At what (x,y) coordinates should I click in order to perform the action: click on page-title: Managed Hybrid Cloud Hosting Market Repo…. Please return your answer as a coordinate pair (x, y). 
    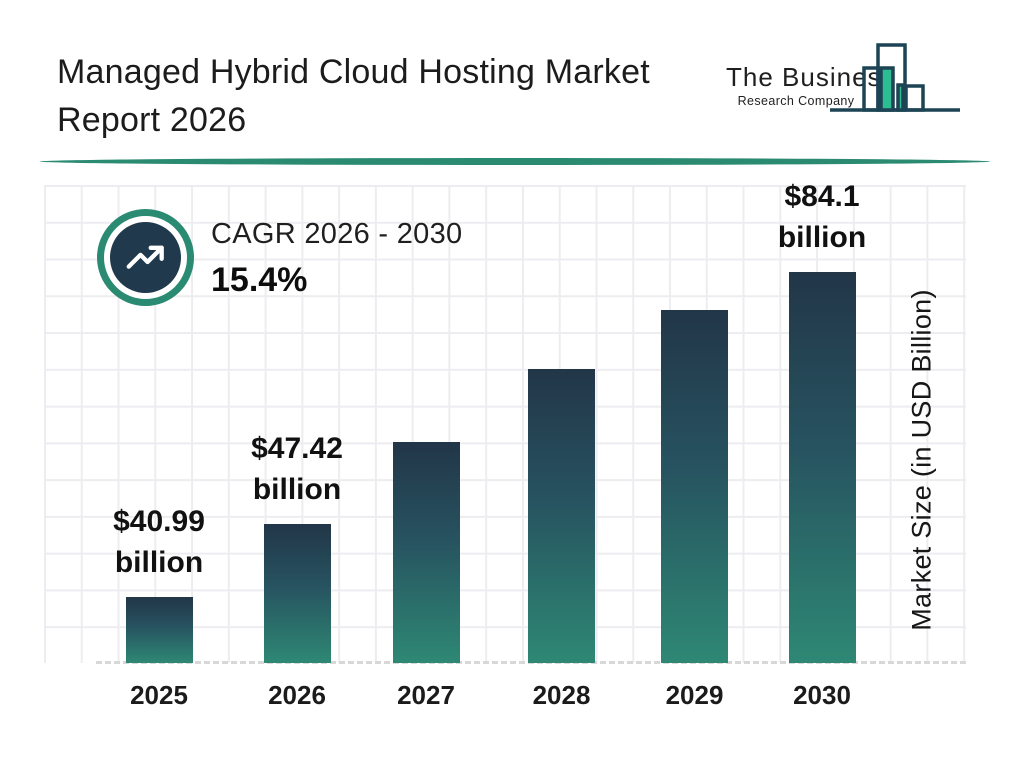
    Looking at the image, I should click on (353, 96).